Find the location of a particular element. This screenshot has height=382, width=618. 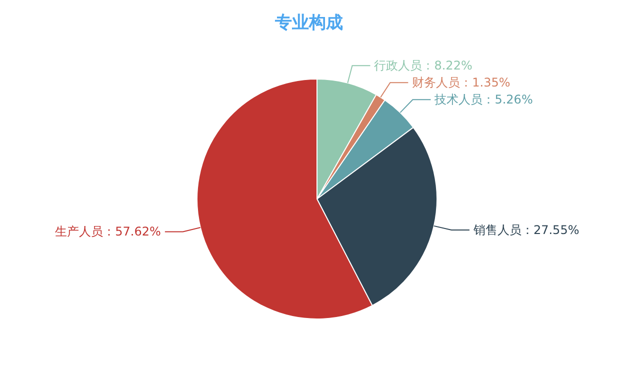

slice-label: 销售人员：27.55% is located at coordinates (526, 229).